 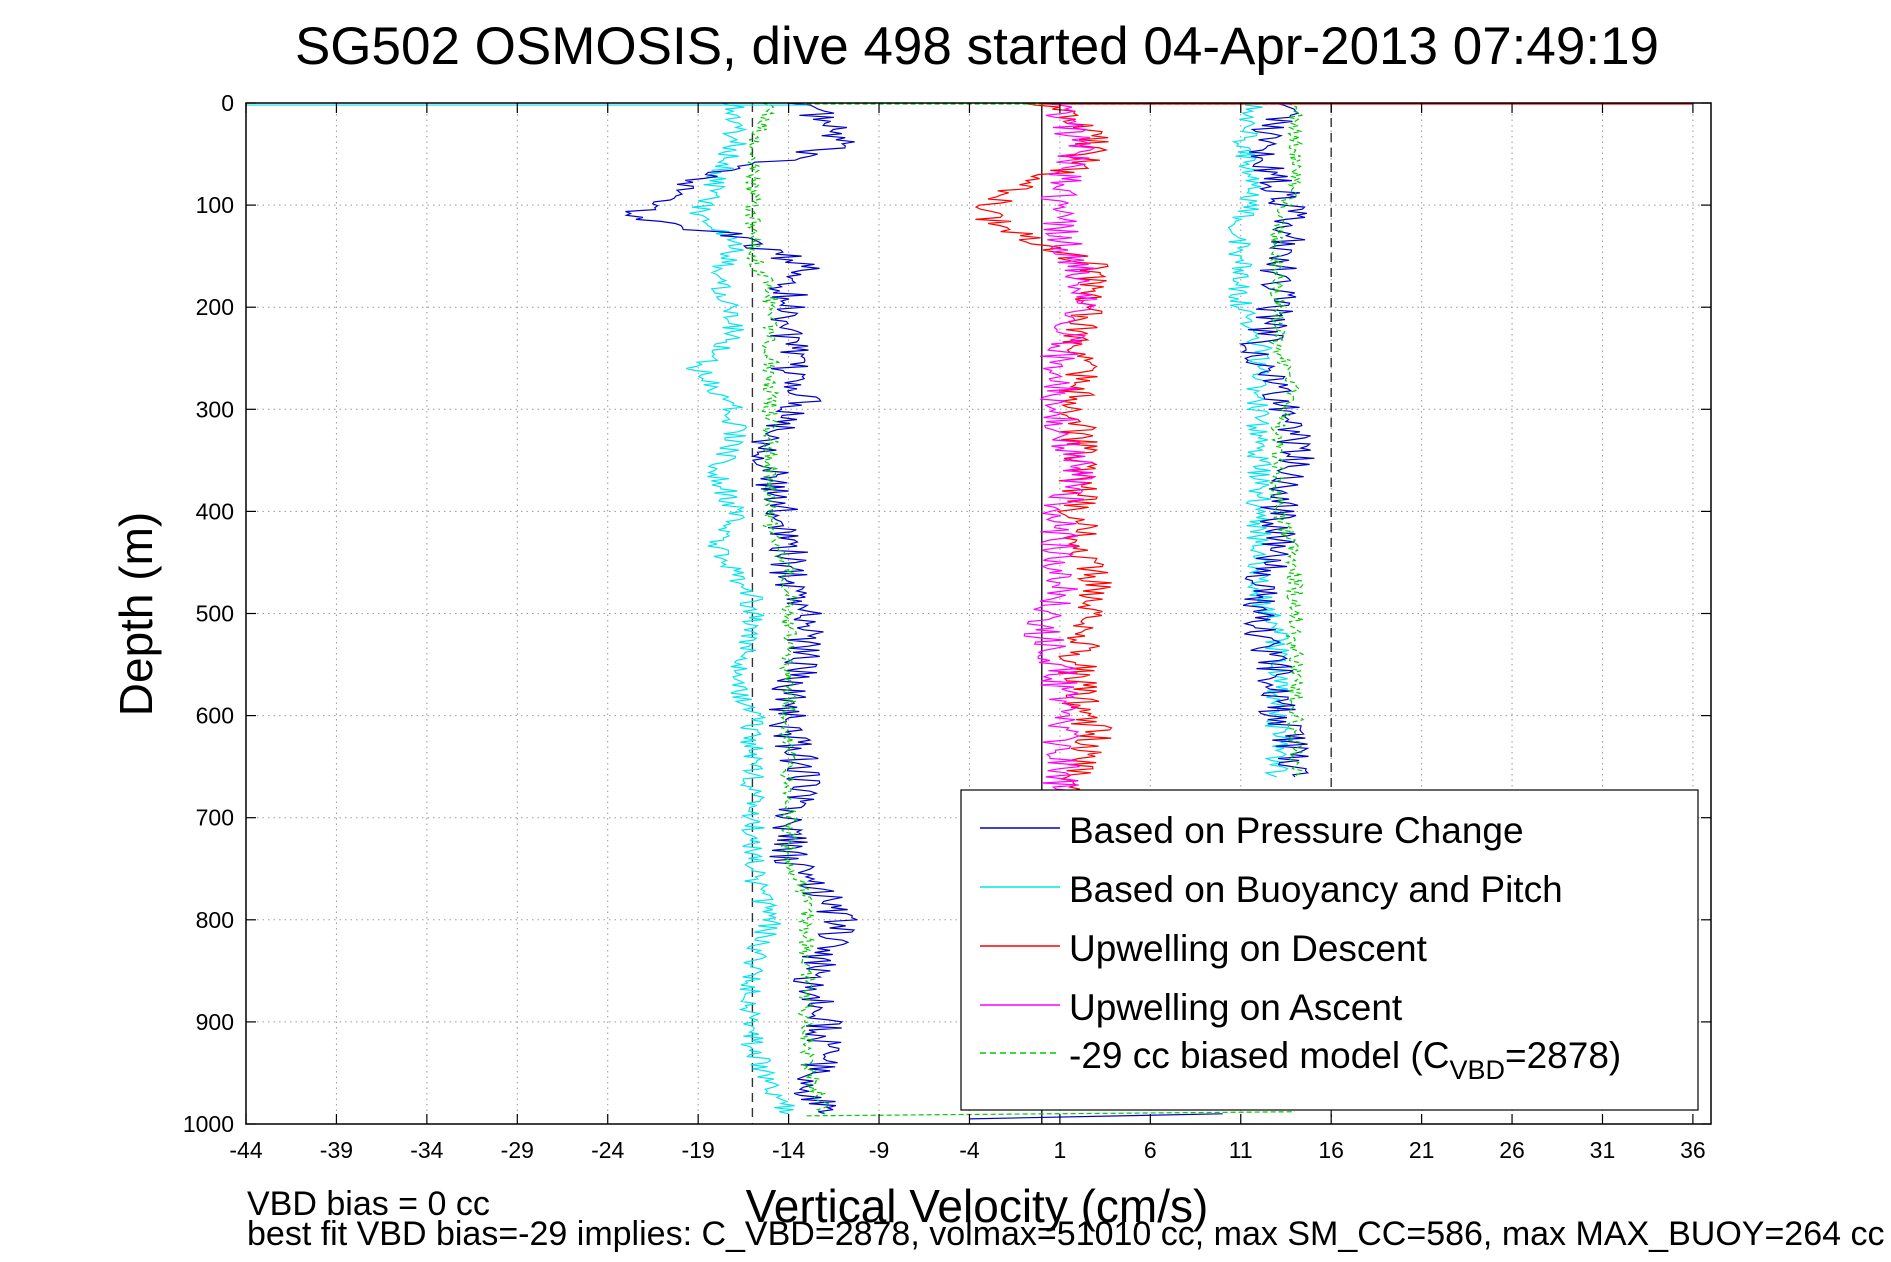 What do you see at coordinates (1331, 1150) in the screenshot?
I see `x-tick-label: 16` at bounding box center [1331, 1150].